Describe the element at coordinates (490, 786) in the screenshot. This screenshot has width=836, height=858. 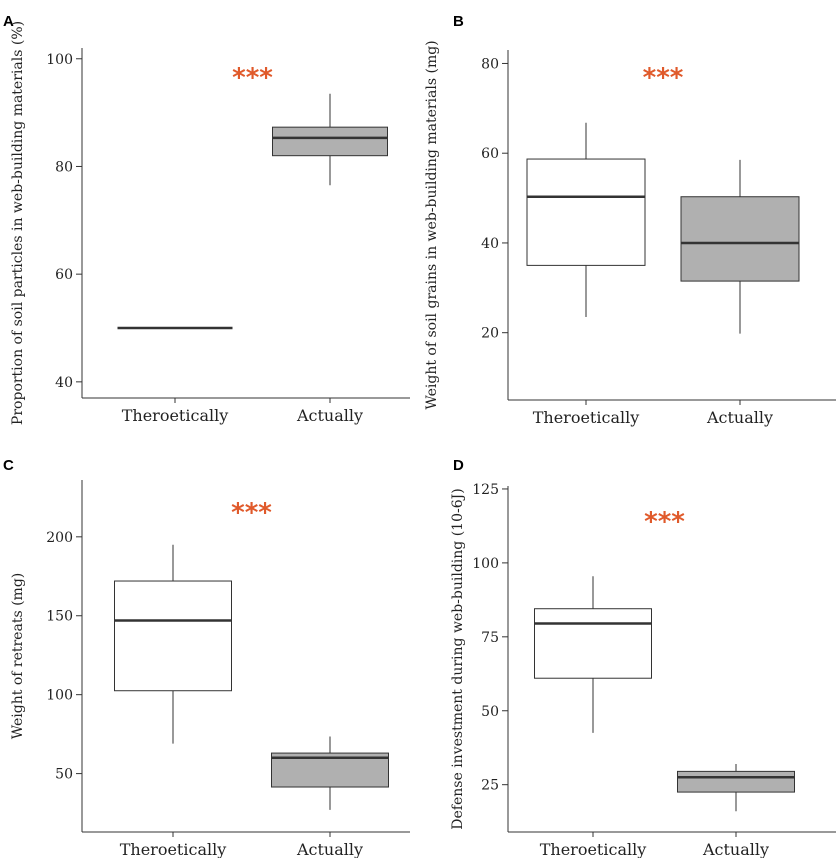
I see `panel-d-y-tick-label: 25` at that location.